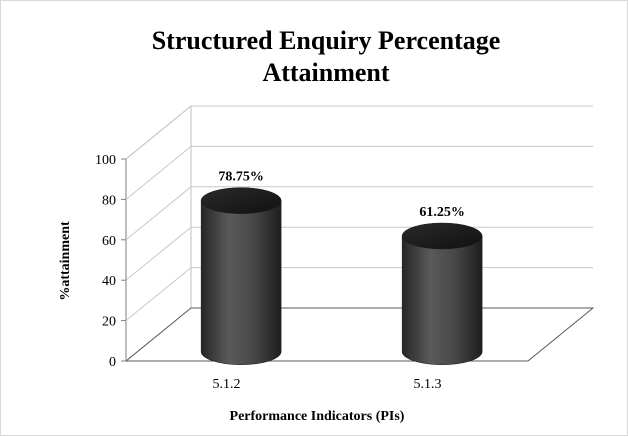 This screenshot has width=628, height=437. Describe the element at coordinates (110, 261) in the screenshot. I see `y-axis-ticks: 0 20 40 60 80 100` at that location.